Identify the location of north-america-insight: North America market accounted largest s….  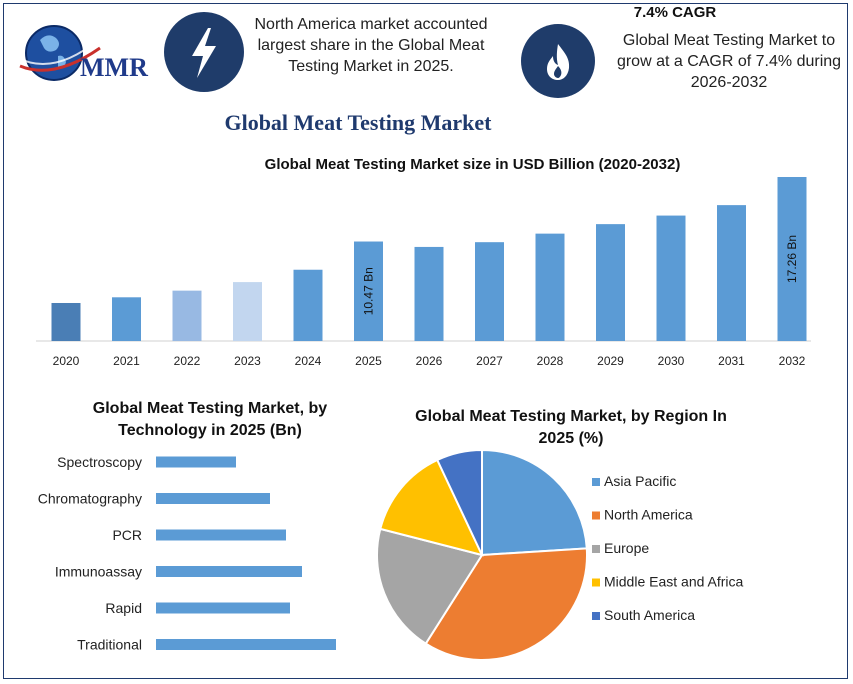
(371, 45).